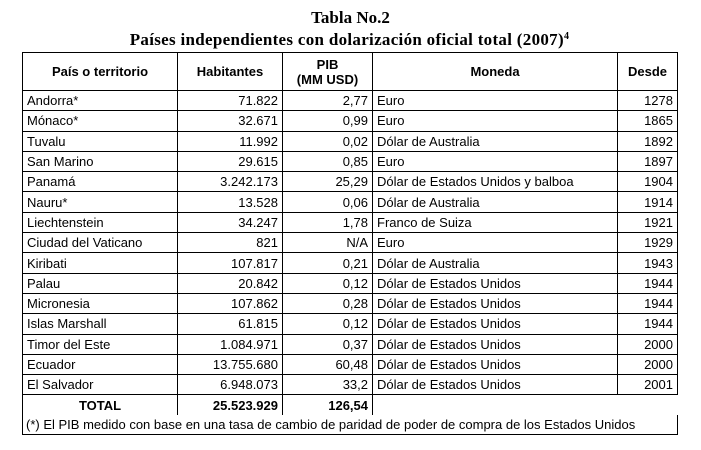 This screenshot has height=450, width=701. I want to click on cell-population: 1.084.971, so click(230, 344).